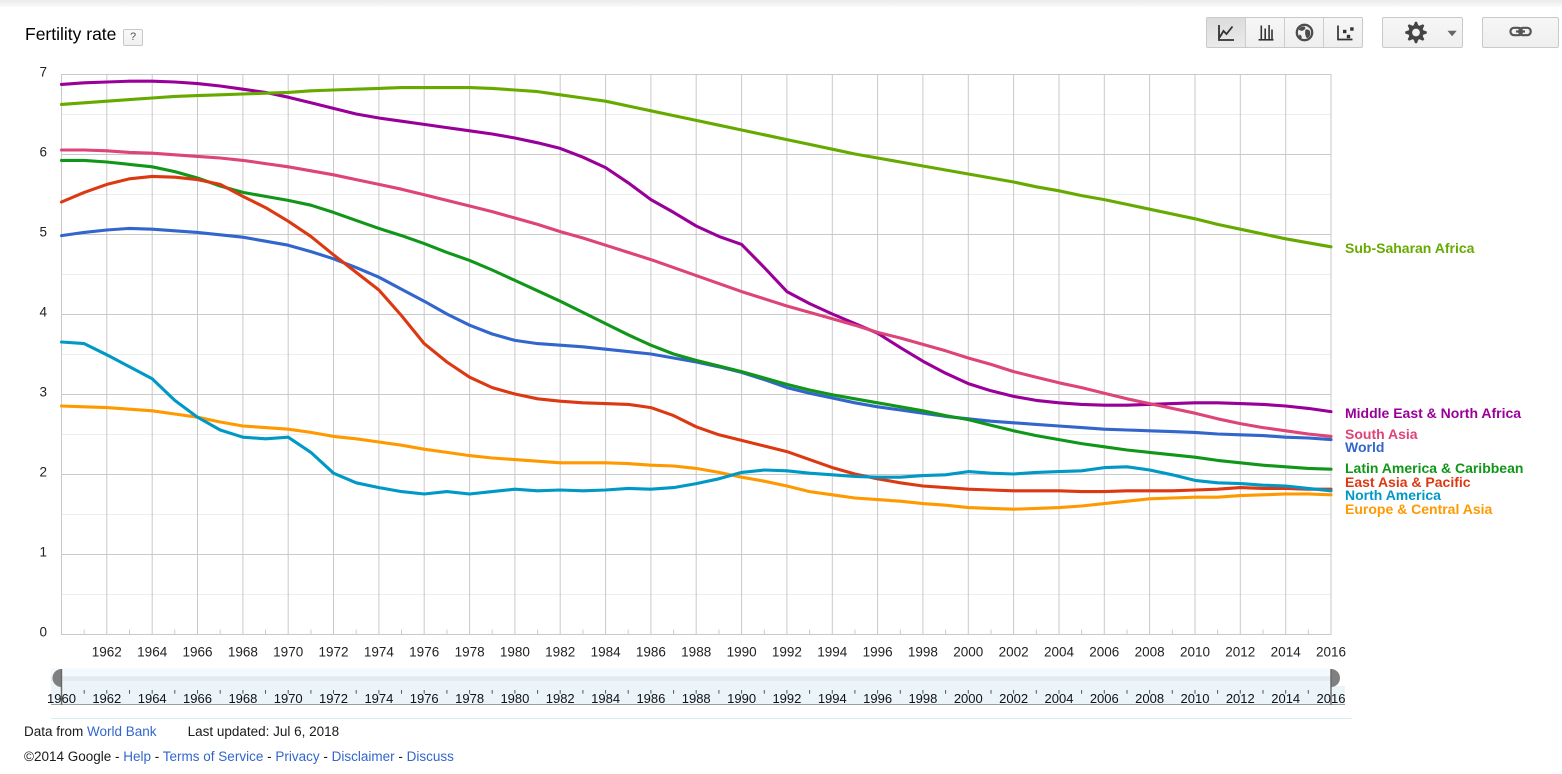 This screenshot has width=1562, height=774. What do you see at coordinates (43, 552) in the screenshot?
I see `svg-text: 1` at bounding box center [43, 552].